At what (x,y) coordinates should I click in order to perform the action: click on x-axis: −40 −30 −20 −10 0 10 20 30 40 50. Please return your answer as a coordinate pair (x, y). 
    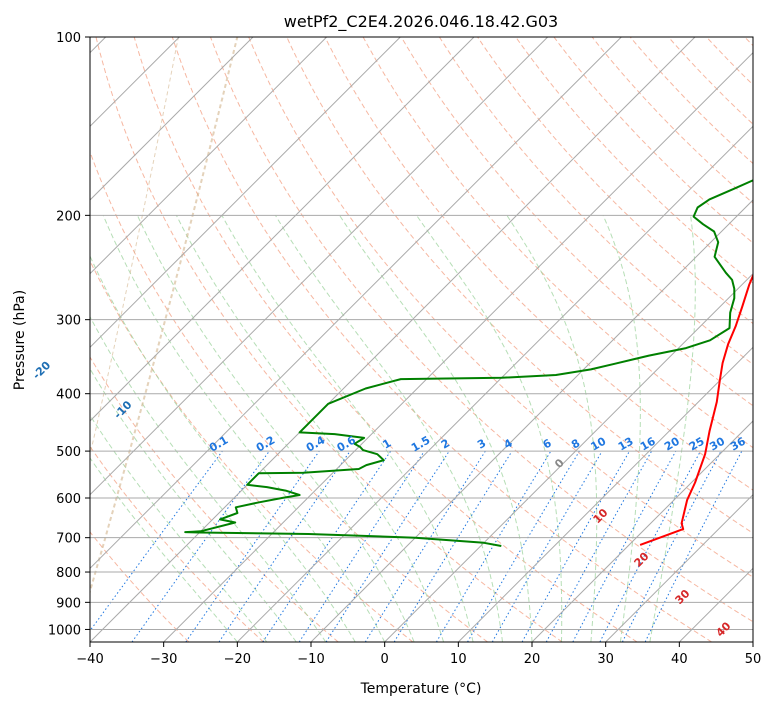
    Looking at the image, I should click on (418, 654).